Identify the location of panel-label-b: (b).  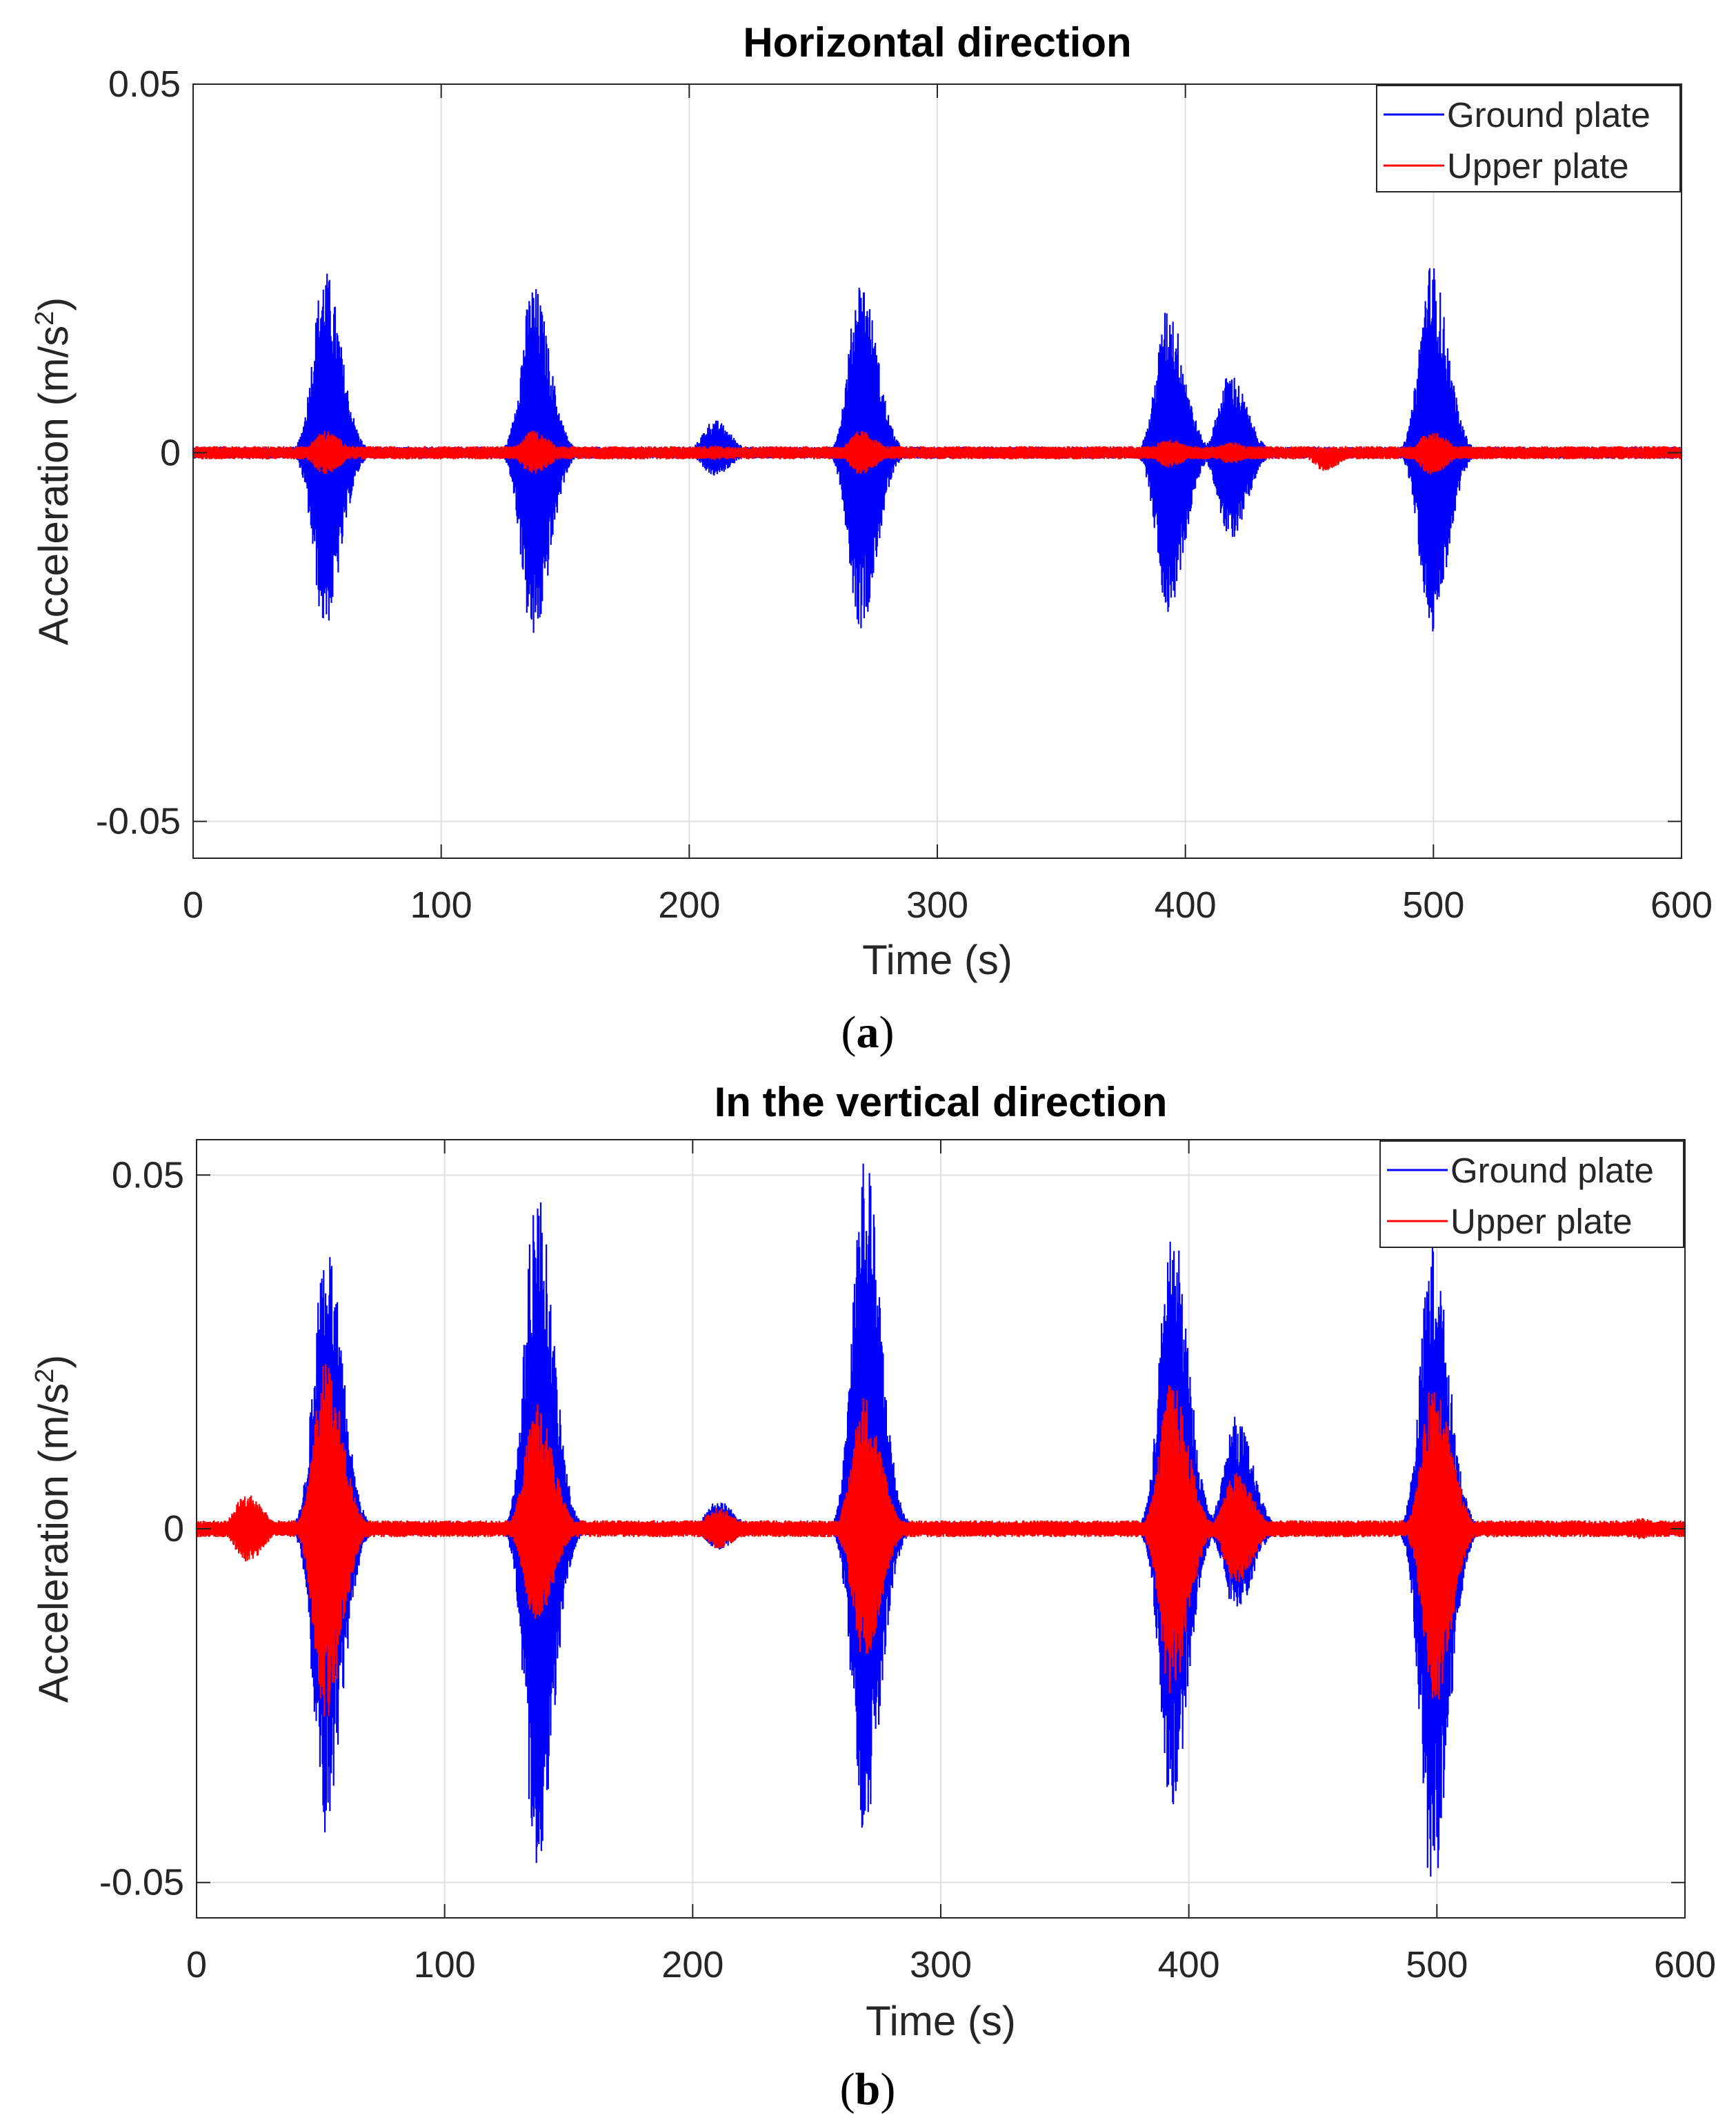
(868, 2089).